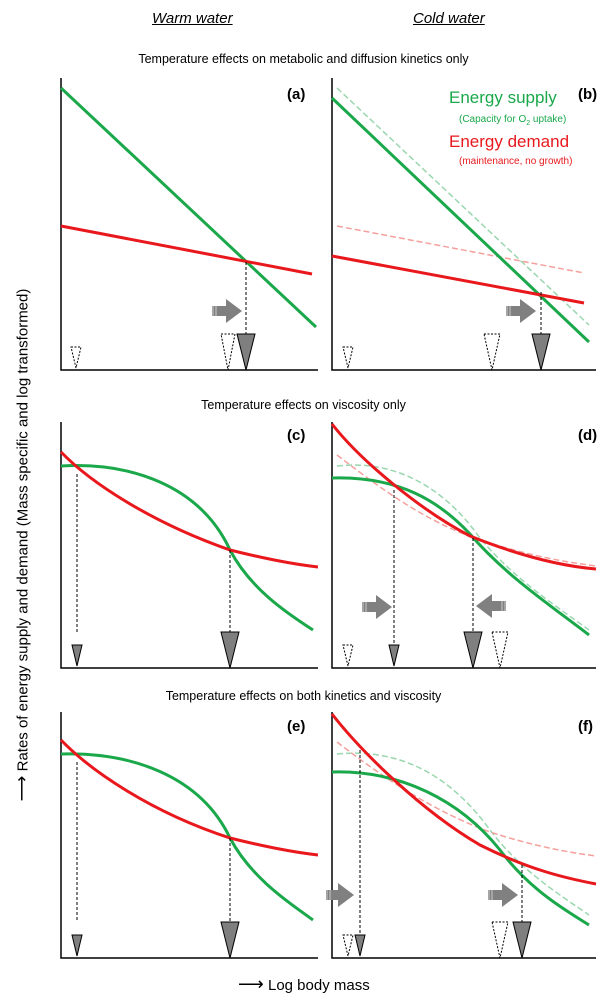  What do you see at coordinates (348, 655) in the screenshot?
I see `panel-d-small-triangle-ghost` at bounding box center [348, 655].